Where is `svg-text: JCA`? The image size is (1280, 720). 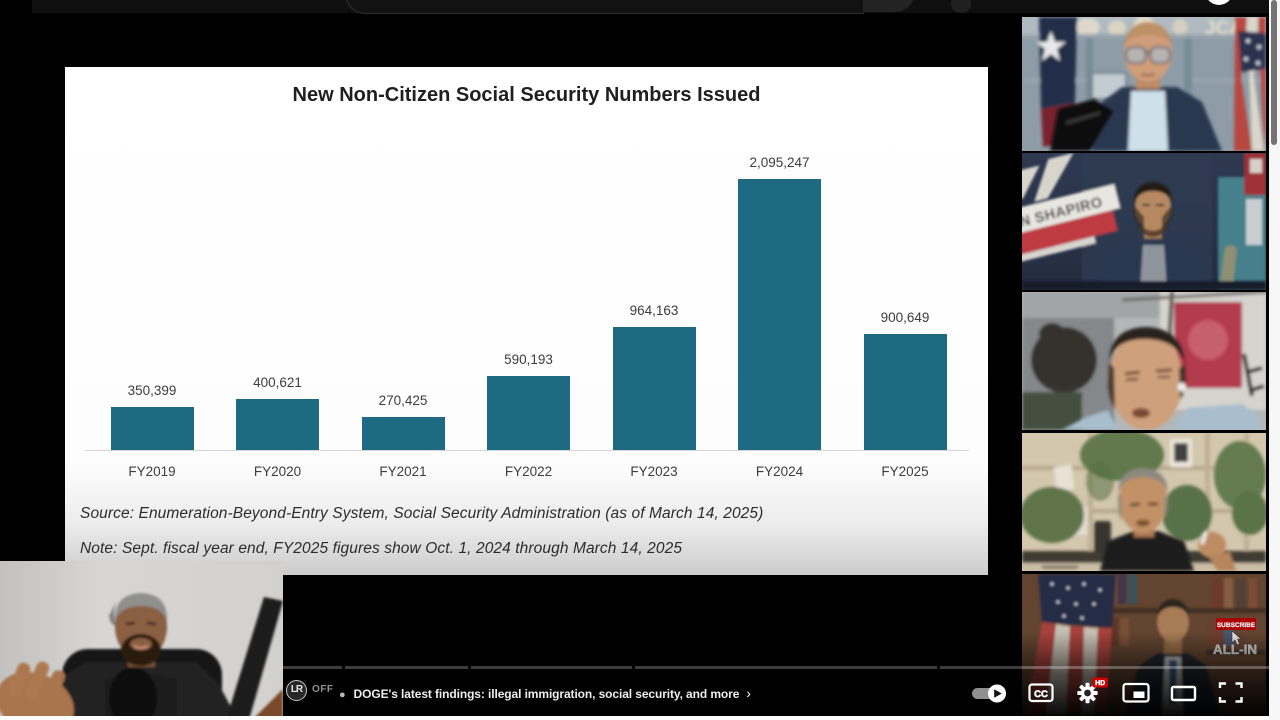 svg-text: JCA is located at coordinates (1224, 28).